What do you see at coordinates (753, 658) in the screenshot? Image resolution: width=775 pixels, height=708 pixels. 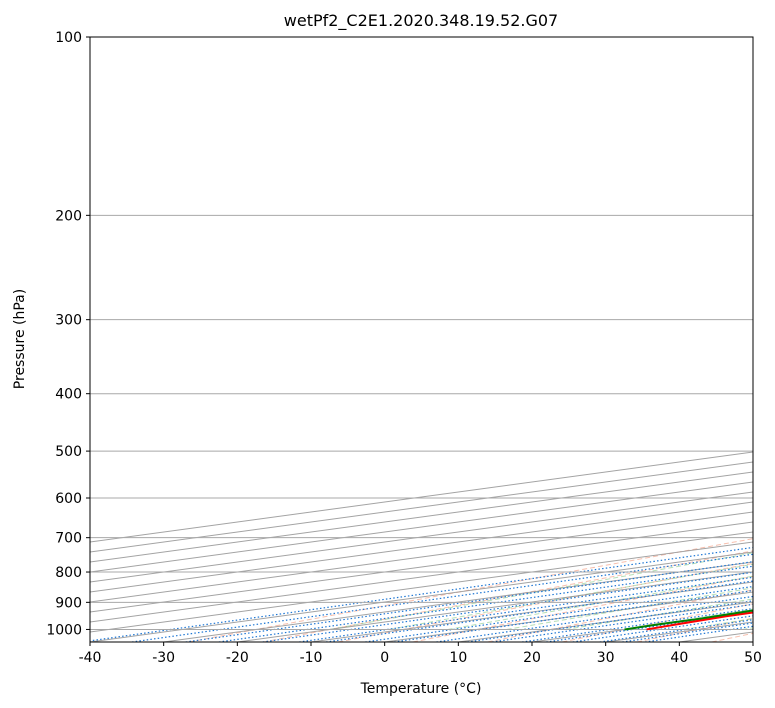 I see `x-tick-label: 50` at bounding box center [753, 658].